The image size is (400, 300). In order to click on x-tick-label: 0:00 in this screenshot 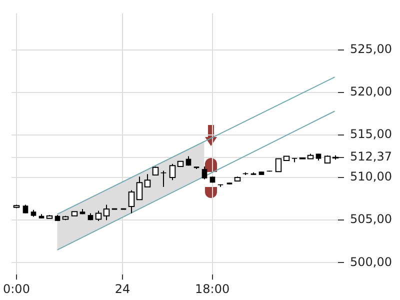, I will do `click(16, 289)`.